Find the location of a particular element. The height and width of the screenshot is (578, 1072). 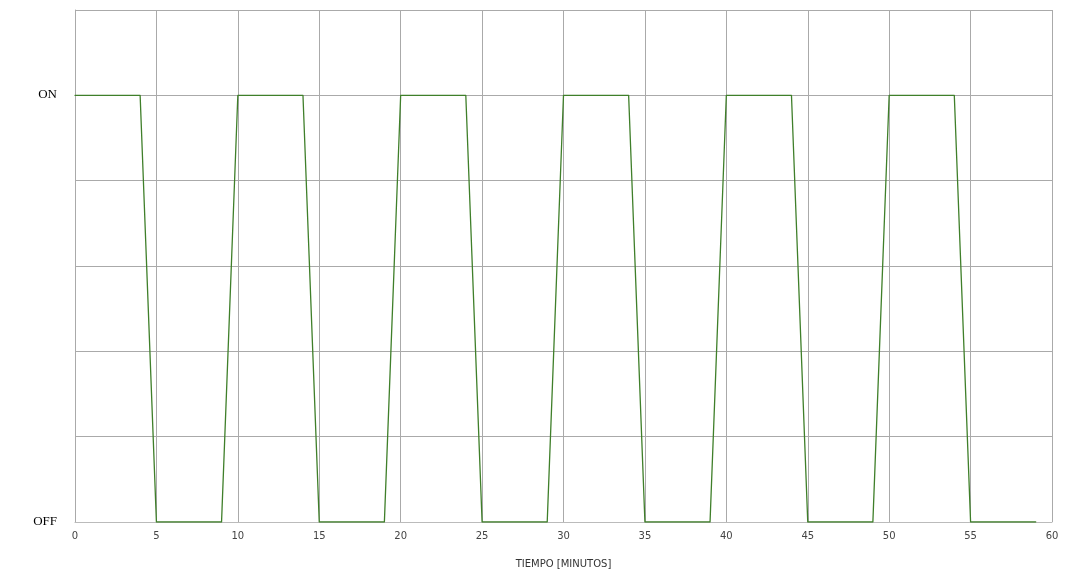

x-tick-label: 30 is located at coordinates (563, 535).